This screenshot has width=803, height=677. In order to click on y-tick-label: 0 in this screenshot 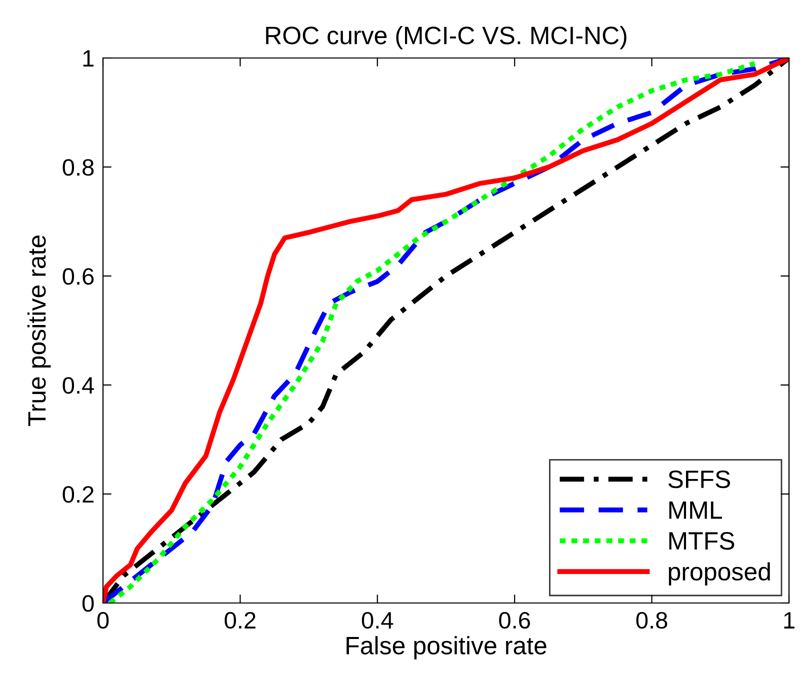, I will do `click(88, 603)`.